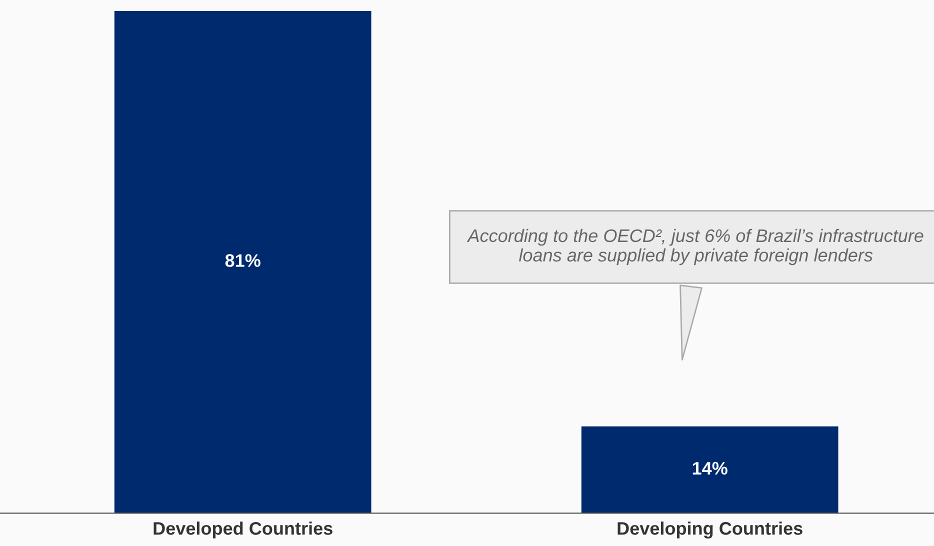  What do you see at coordinates (710, 468) in the screenshot?
I see `data-label: 14%` at bounding box center [710, 468].